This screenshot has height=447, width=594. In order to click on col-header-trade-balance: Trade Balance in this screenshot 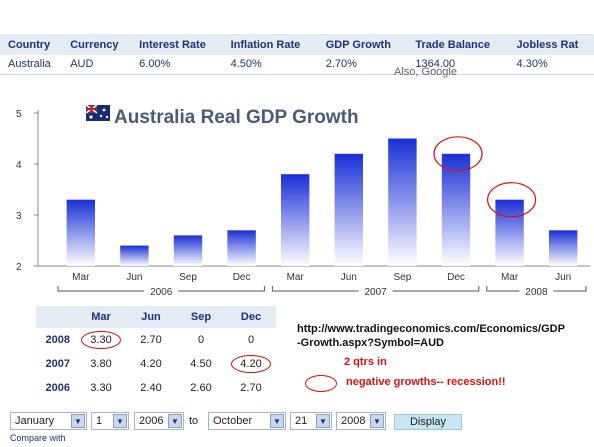, I will do `click(458, 44)`.